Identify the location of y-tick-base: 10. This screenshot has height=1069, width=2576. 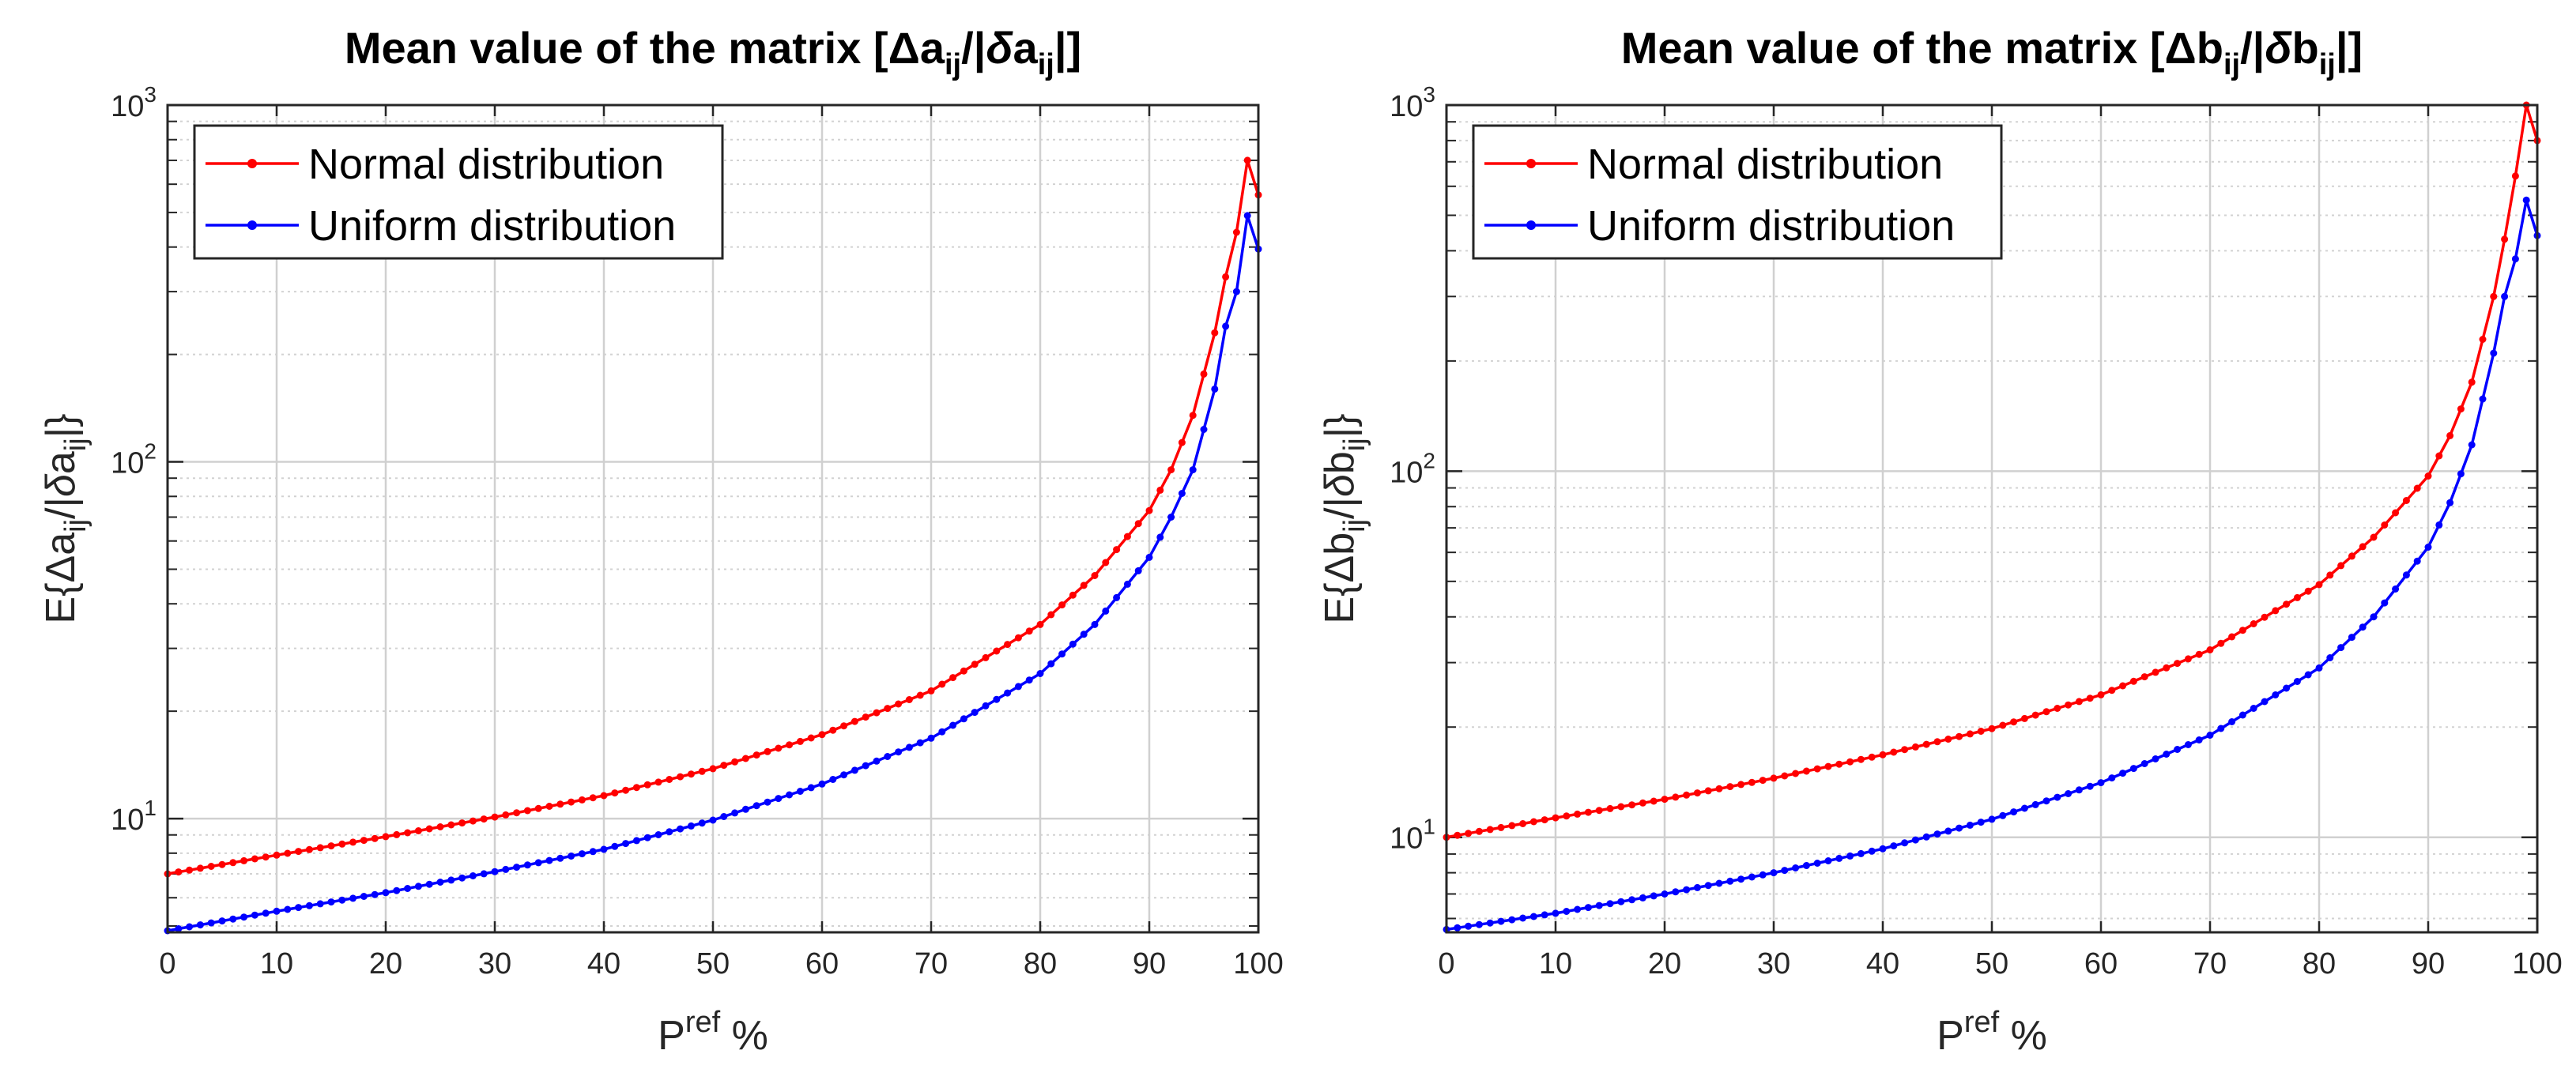
(127, 463).